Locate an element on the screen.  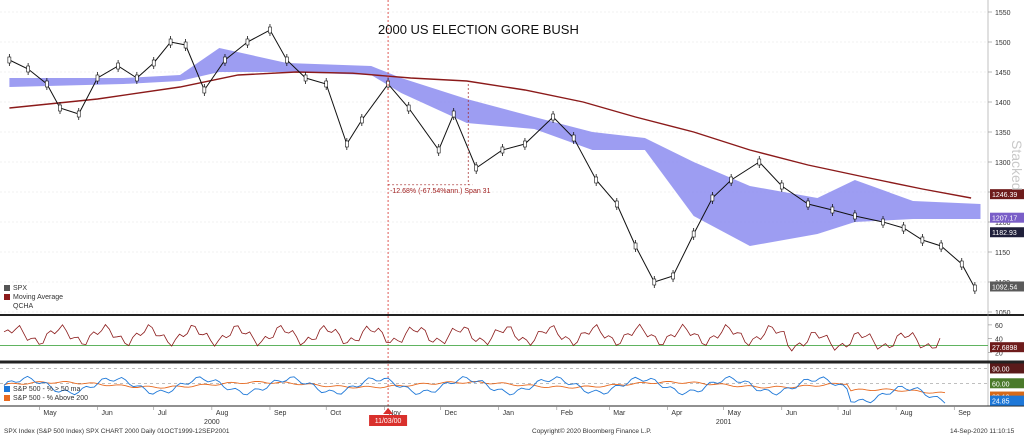
legend-label-above-200: S&P 500 - % Above 200 is located at coordinates (50, 398).